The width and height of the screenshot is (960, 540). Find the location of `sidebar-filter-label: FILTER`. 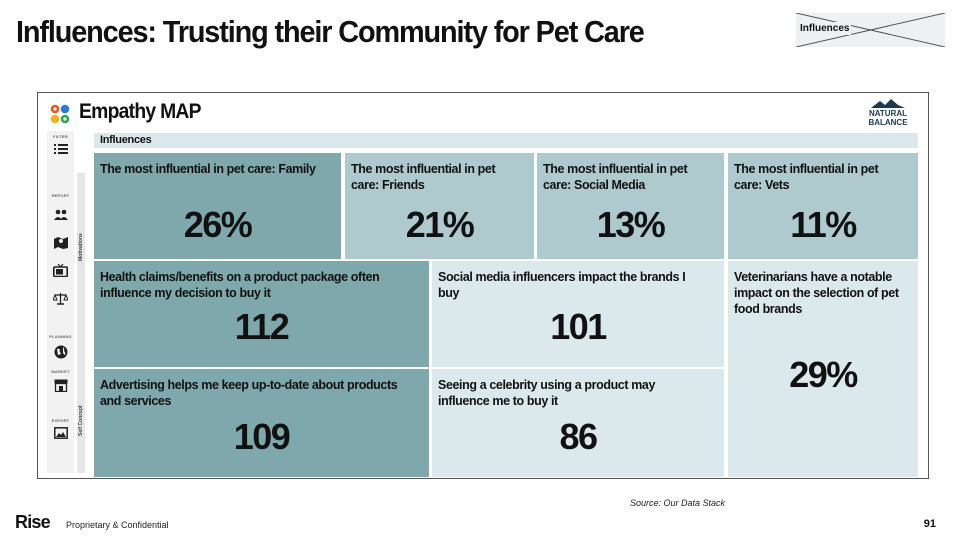

sidebar-filter-label: FILTER is located at coordinates (60, 136).